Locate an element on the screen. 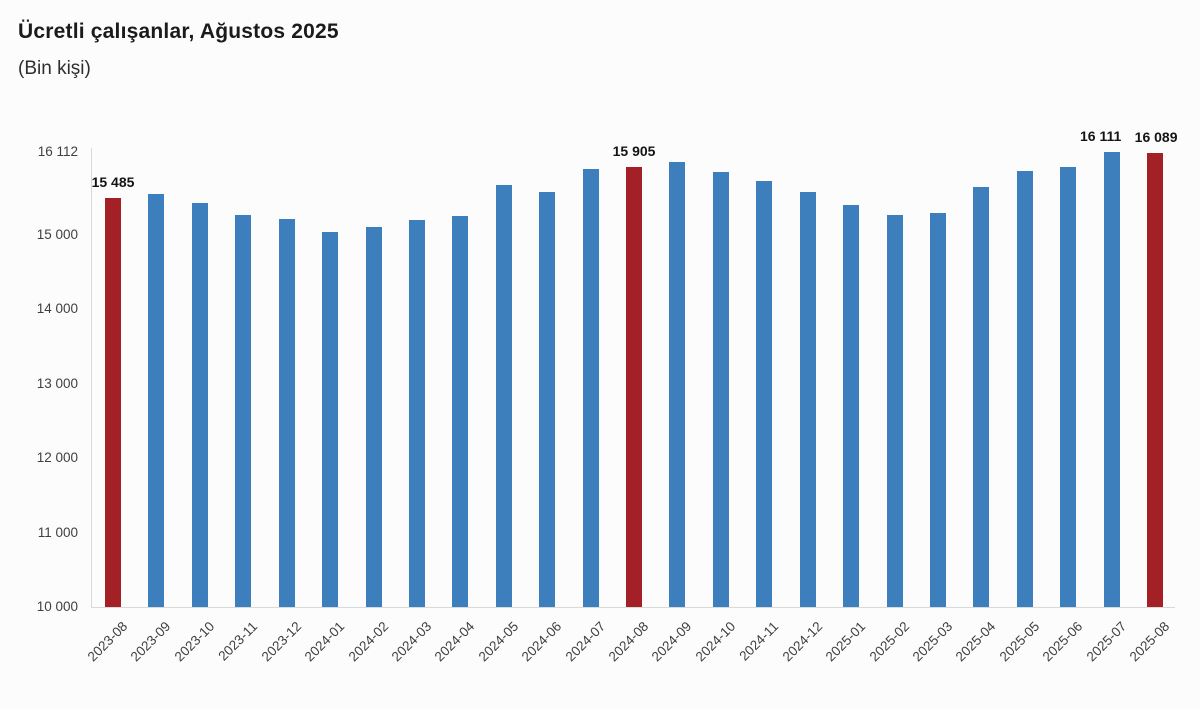 This screenshot has width=1200, height=710. y-axis-tick-label: 10 000 is located at coordinates (57, 606).